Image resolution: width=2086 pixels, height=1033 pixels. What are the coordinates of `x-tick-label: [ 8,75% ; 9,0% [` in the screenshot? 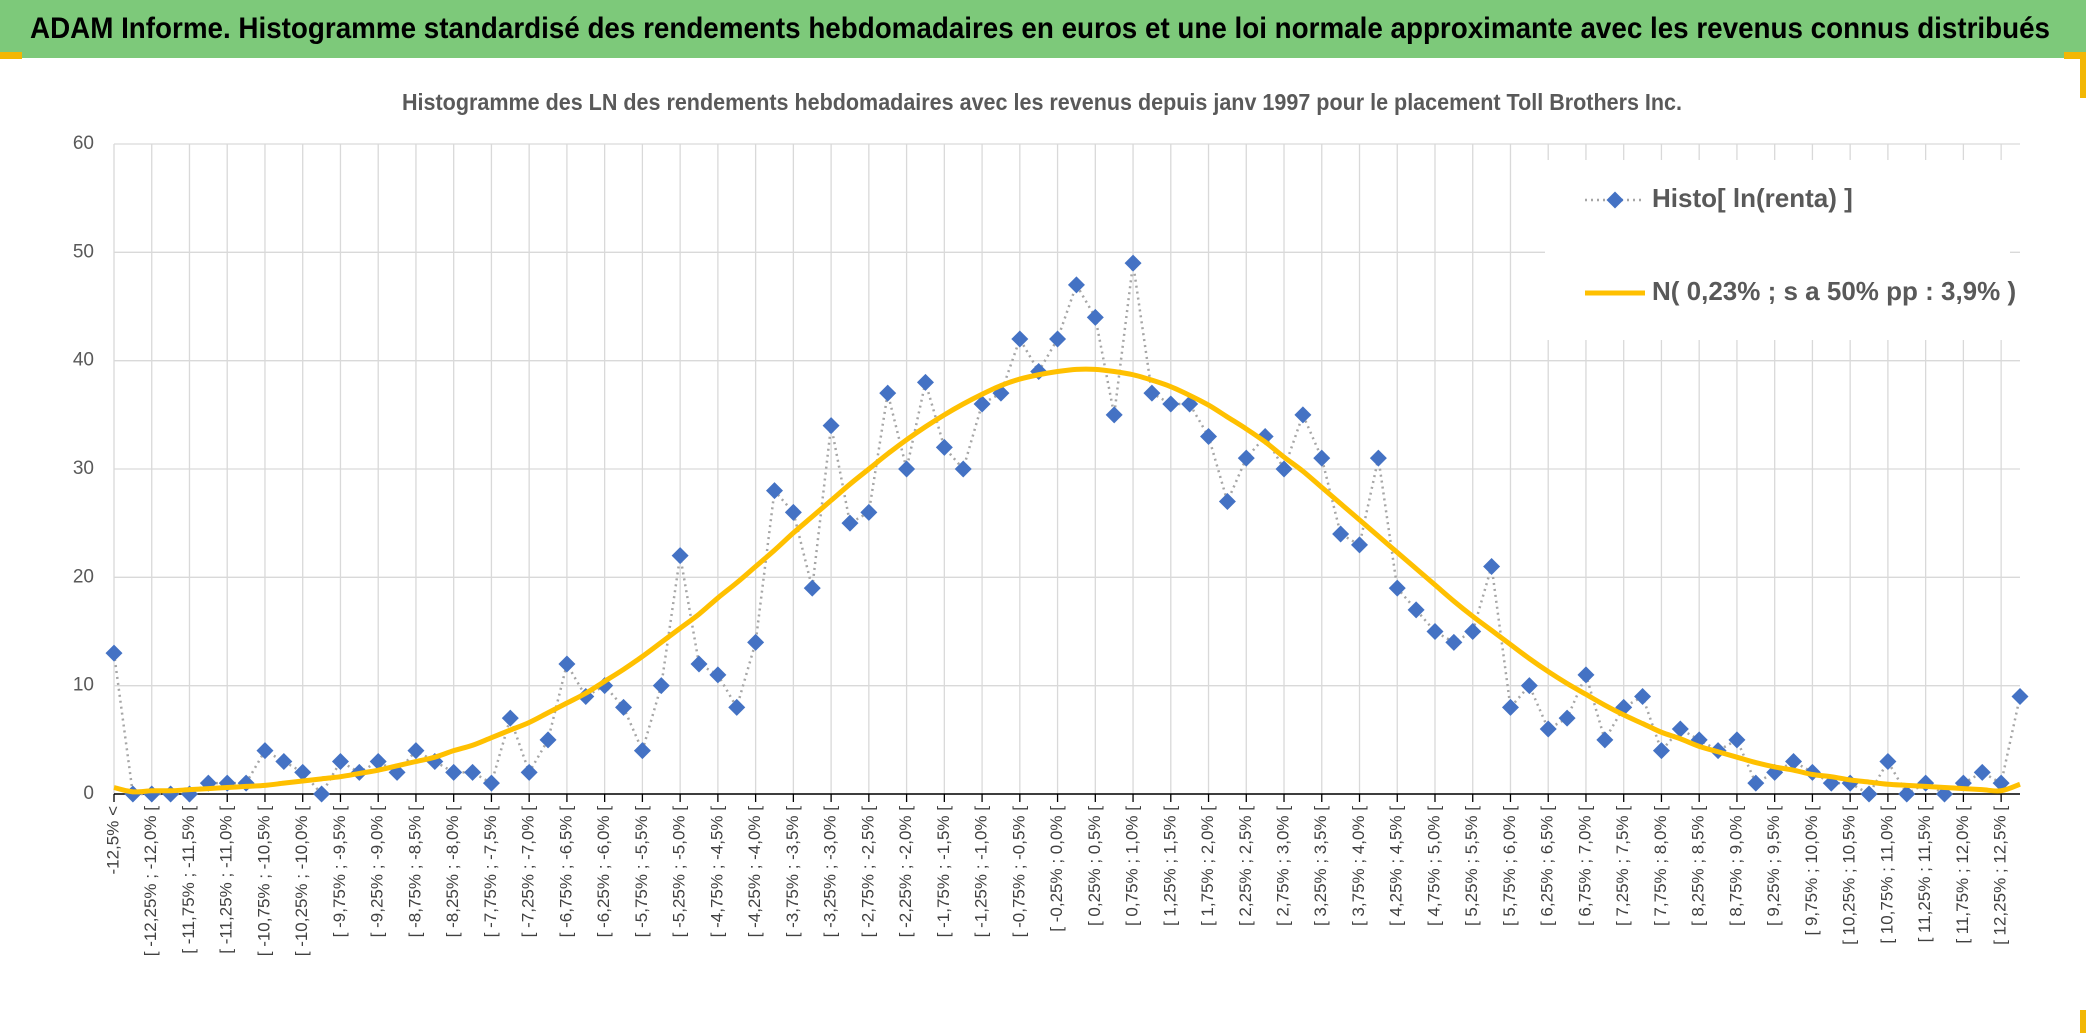 It's located at (1735, 866).